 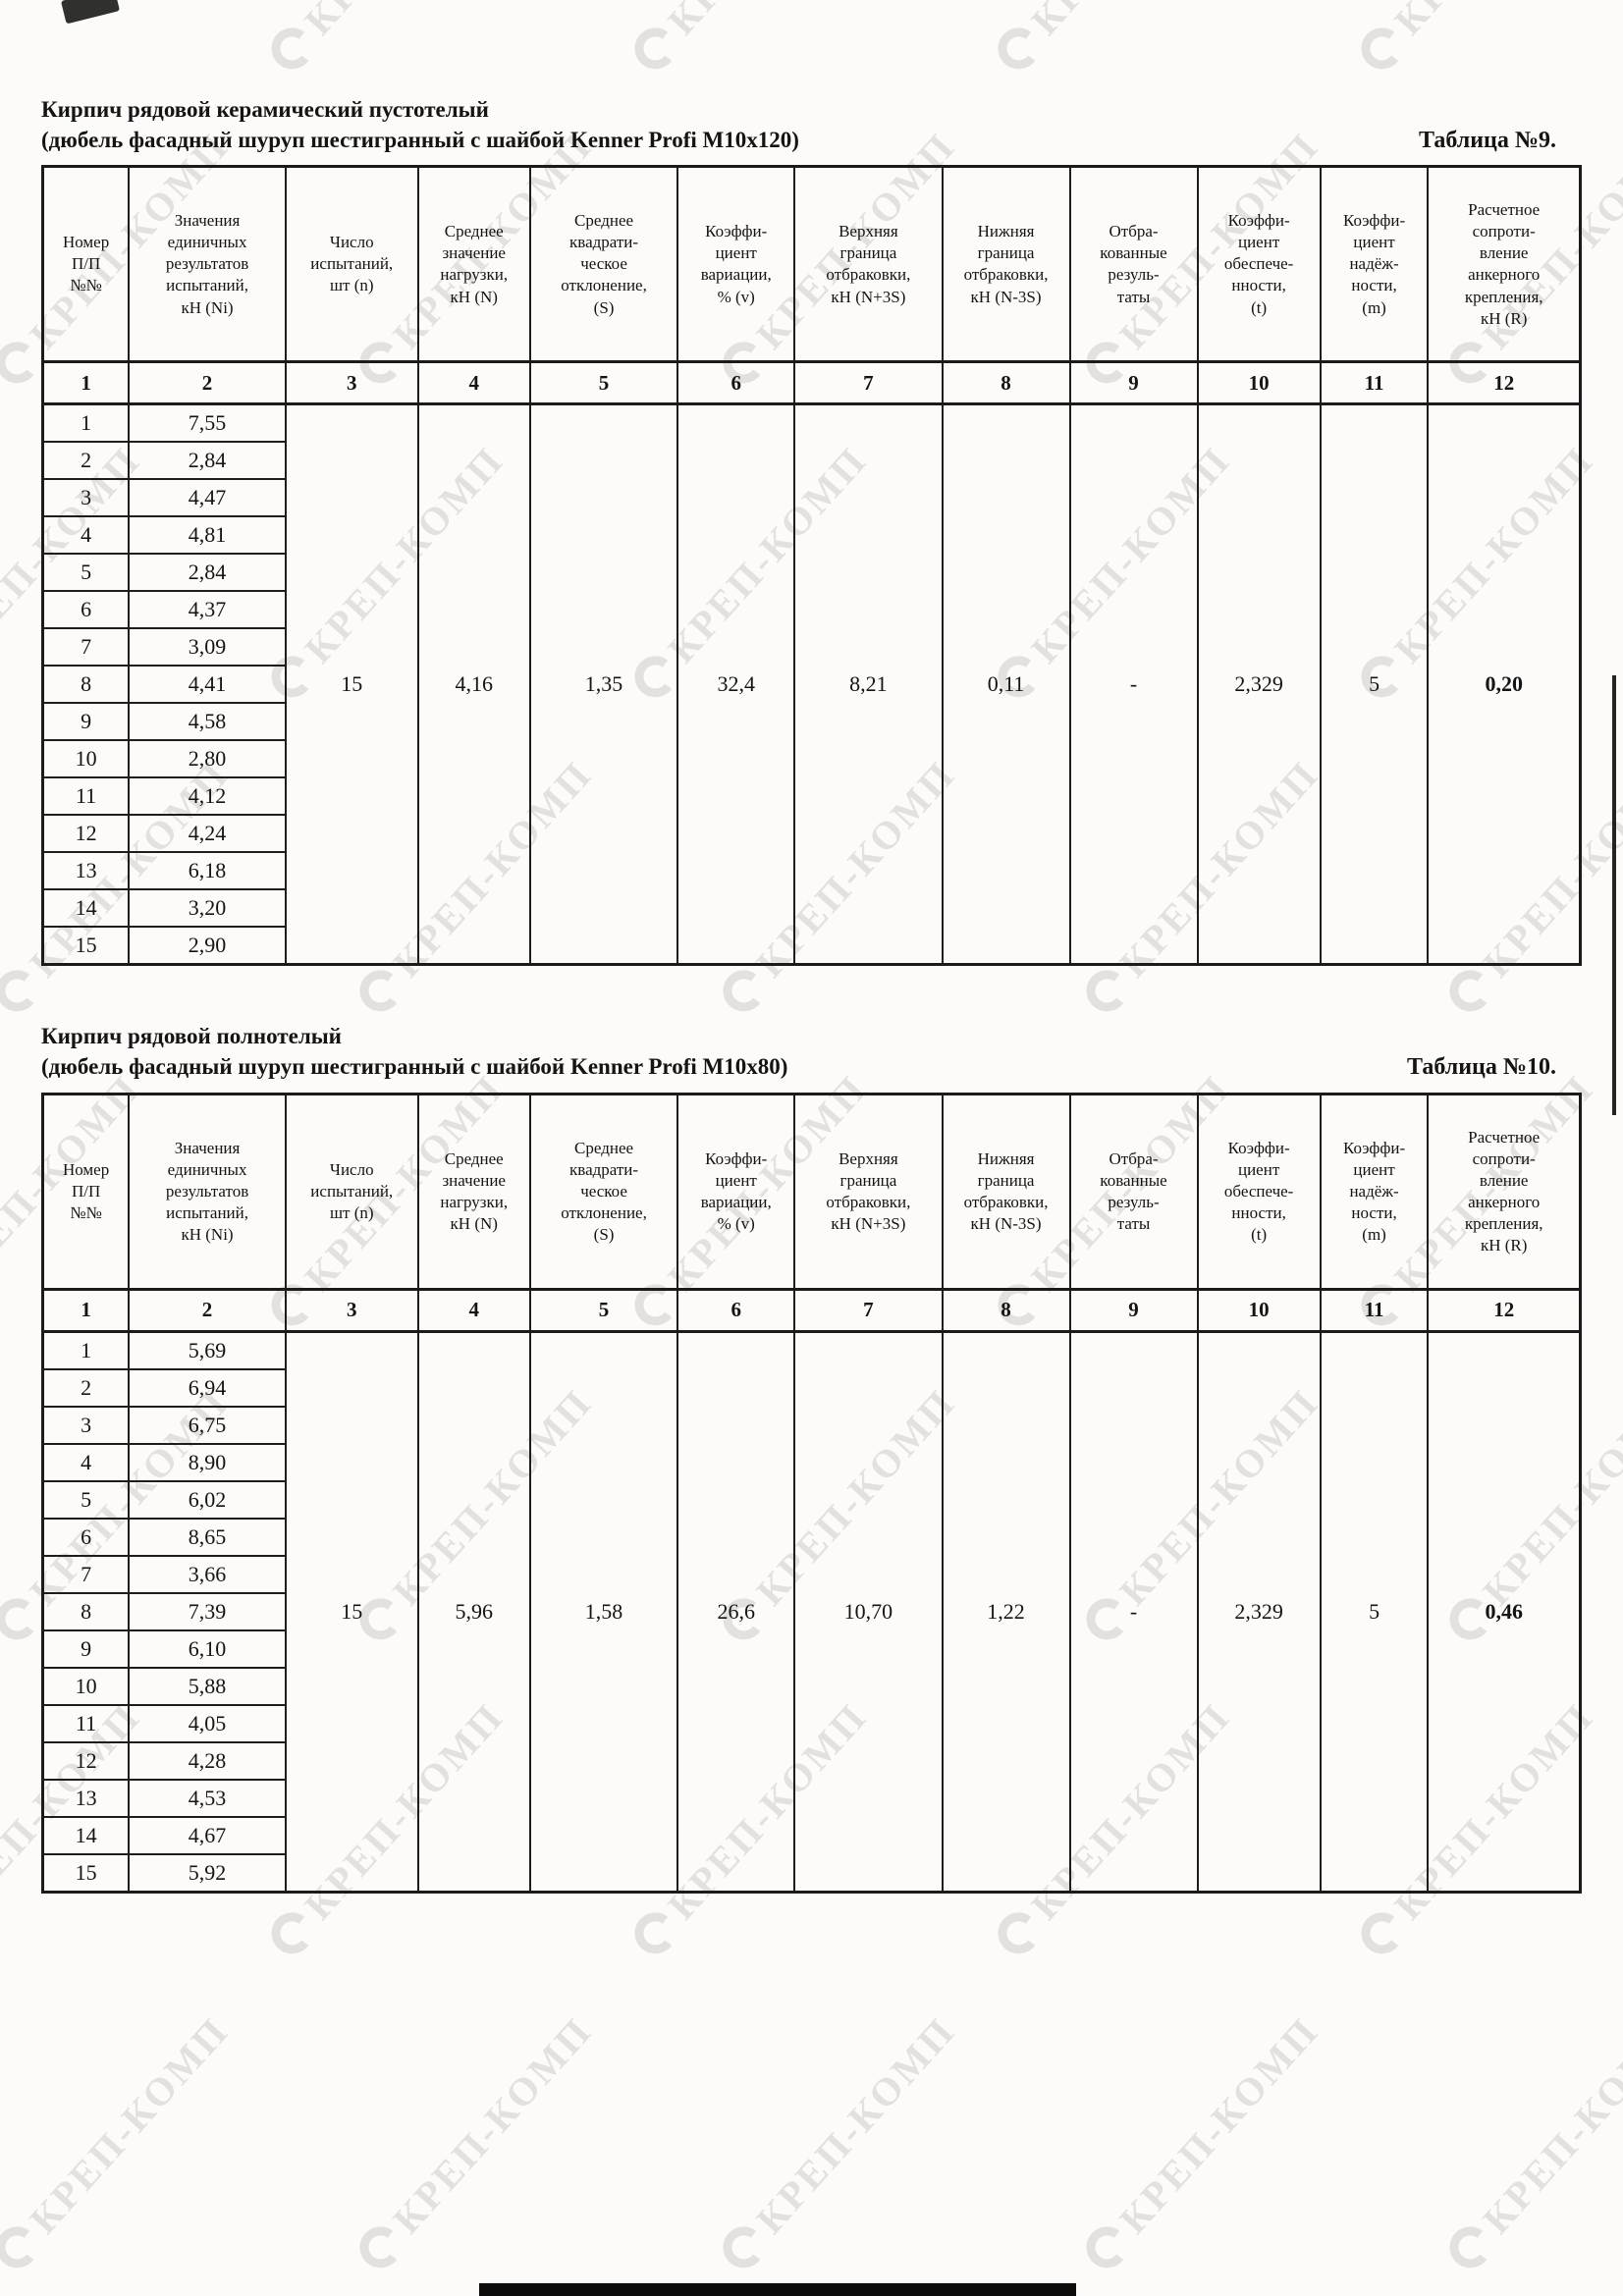 I want to click on summary-value-cell: 10,70, so click(x=868, y=1612).